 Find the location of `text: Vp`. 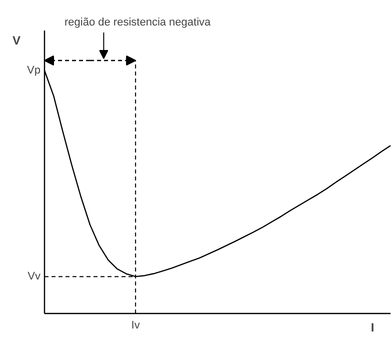

text: Vp is located at coordinates (34, 70).